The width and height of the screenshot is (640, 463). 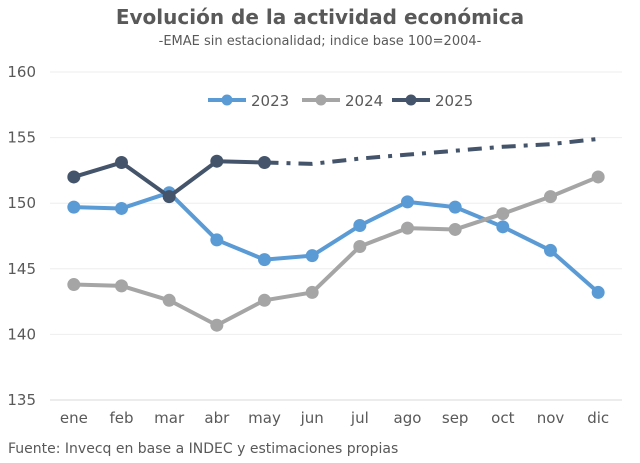 What do you see at coordinates (408, 418) in the screenshot?
I see `x-tick-label: ago` at bounding box center [408, 418].